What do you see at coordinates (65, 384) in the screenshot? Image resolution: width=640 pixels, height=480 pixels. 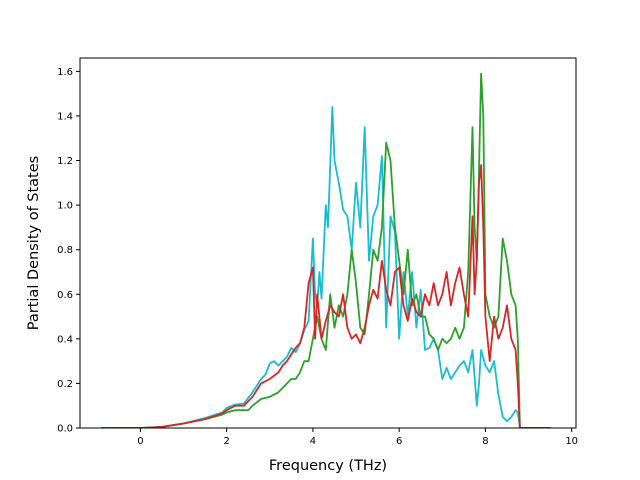 I see `y-tick-label: 0.2` at bounding box center [65, 384].